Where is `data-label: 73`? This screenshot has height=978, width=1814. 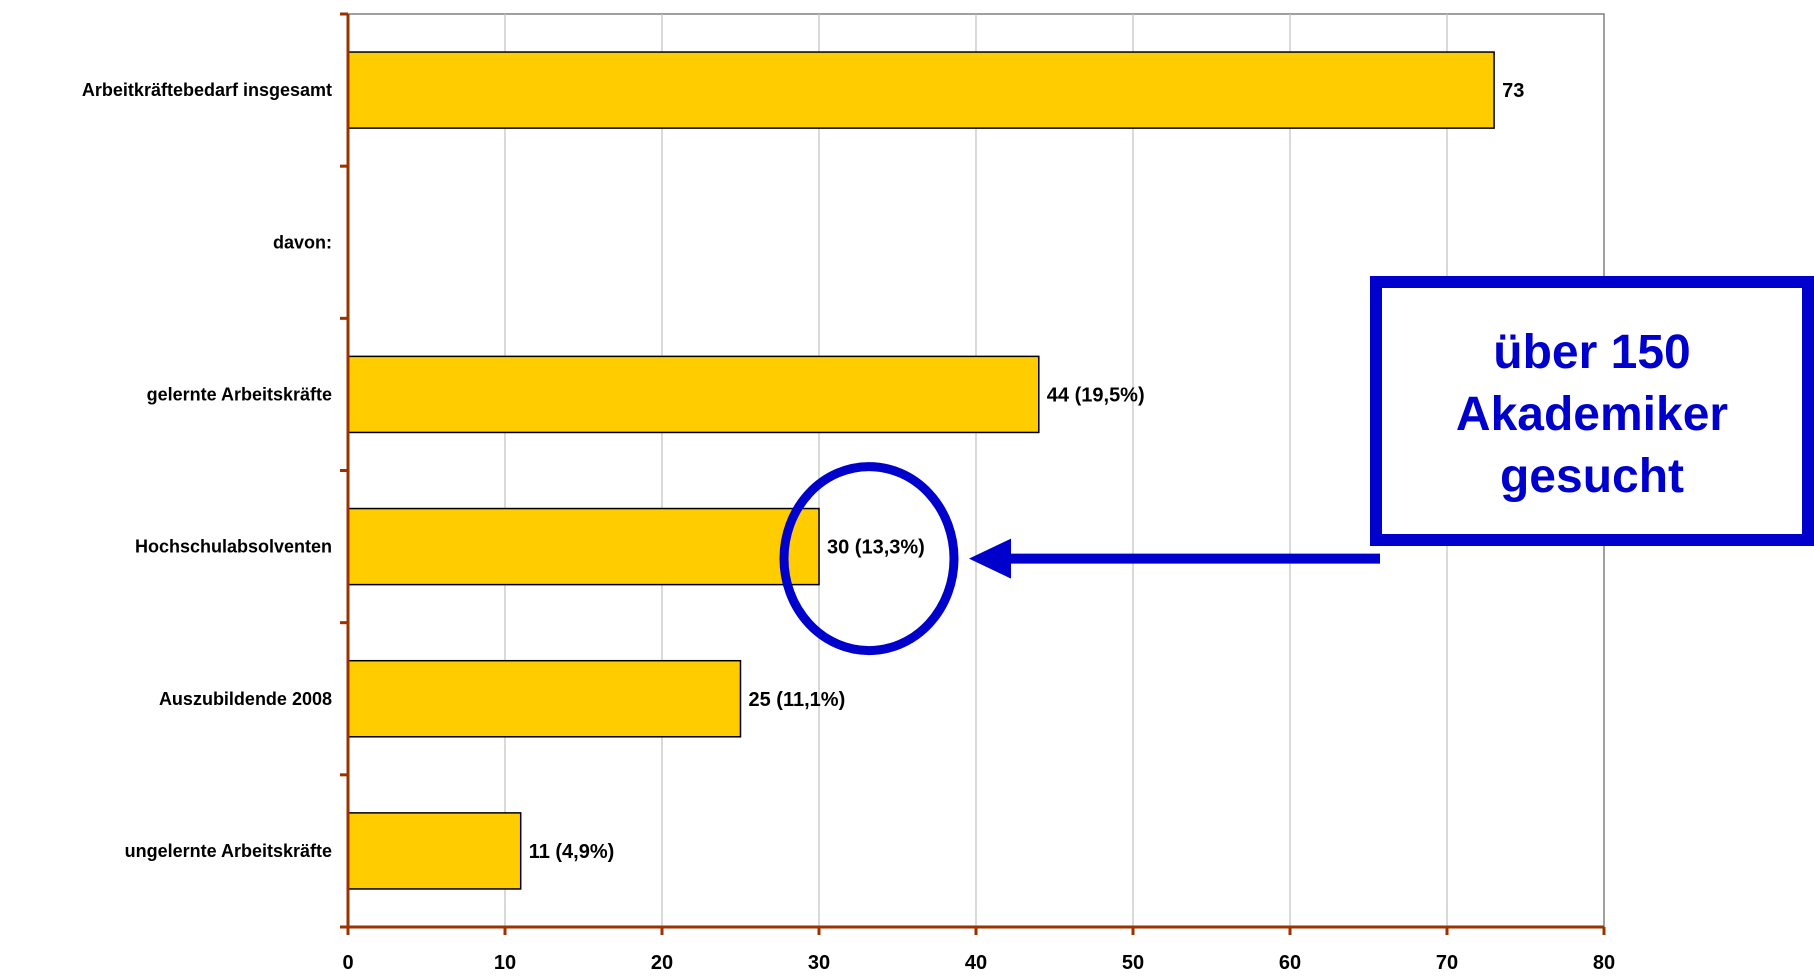 data-label: 73 is located at coordinates (1513, 91).